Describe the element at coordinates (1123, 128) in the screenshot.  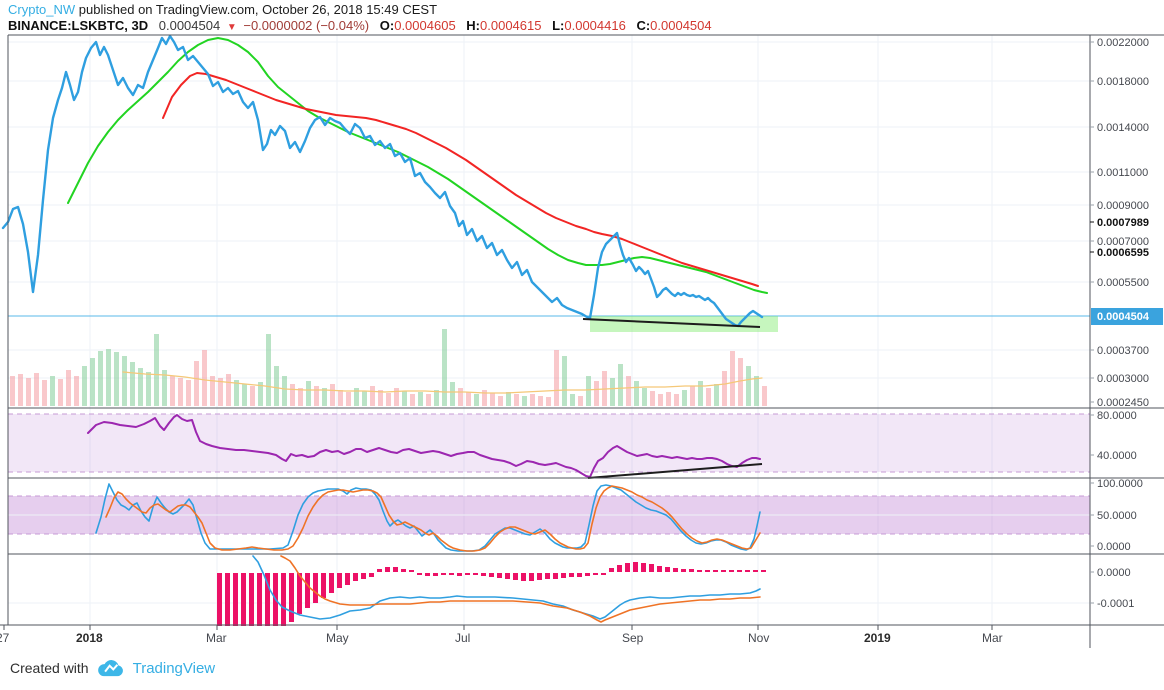
I see `scale-tick-label: 0.0014000` at that location.